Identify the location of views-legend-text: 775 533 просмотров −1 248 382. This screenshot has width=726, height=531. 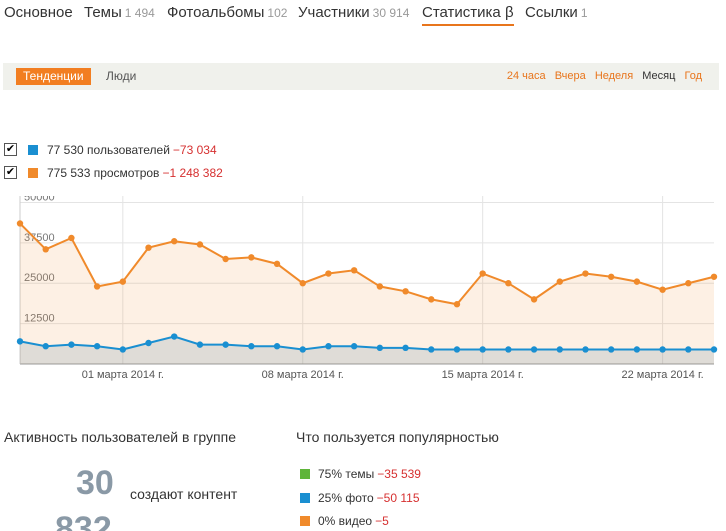
(135, 173).